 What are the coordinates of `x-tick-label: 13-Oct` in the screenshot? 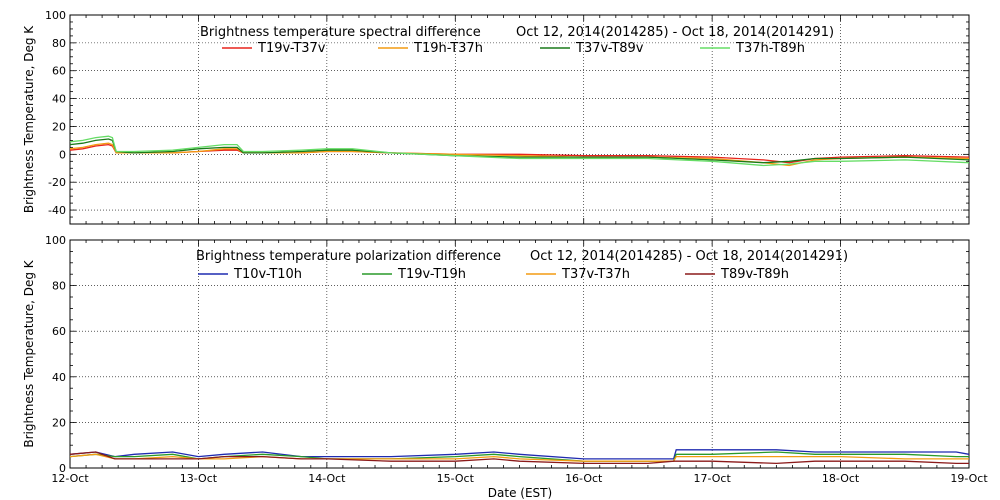 It's located at (199, 478).